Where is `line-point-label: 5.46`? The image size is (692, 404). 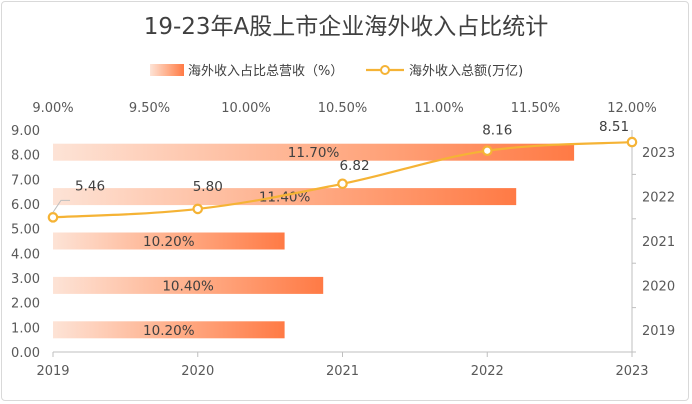
line-point-label: 5.46 is located at coordinates (90, 186).